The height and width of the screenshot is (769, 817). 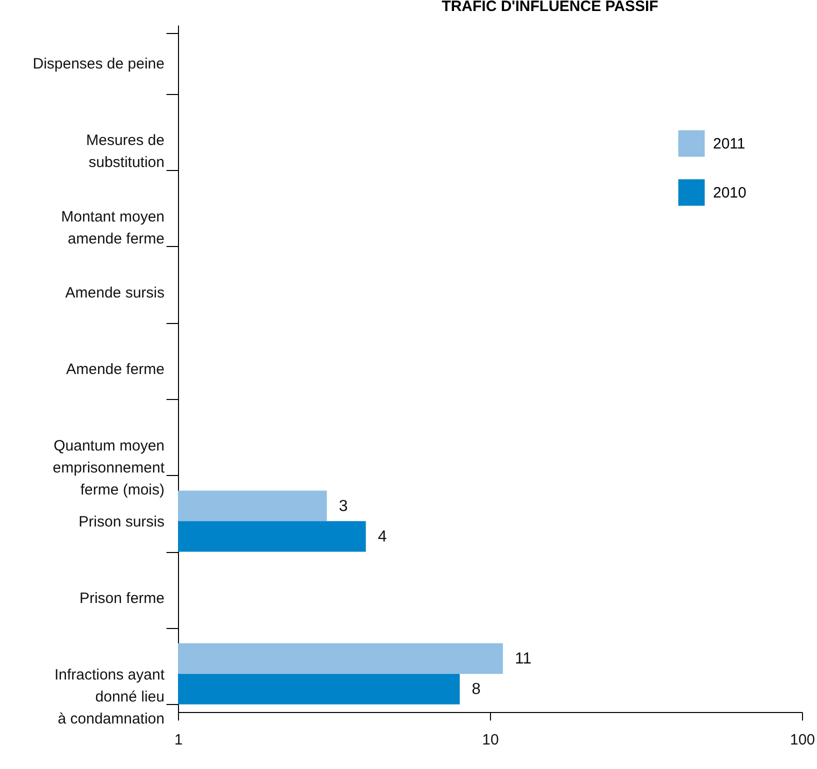 I want to click on data-label: 11, so click(x=523, y=659).